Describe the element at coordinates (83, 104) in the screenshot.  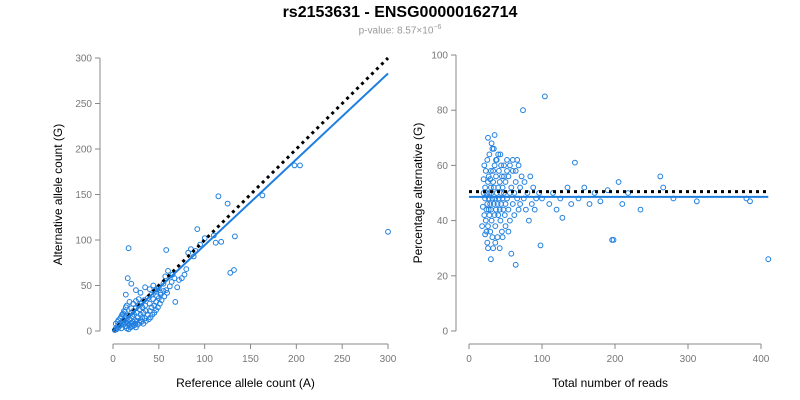
I see `counts-y-tick-label: 250` at that location.